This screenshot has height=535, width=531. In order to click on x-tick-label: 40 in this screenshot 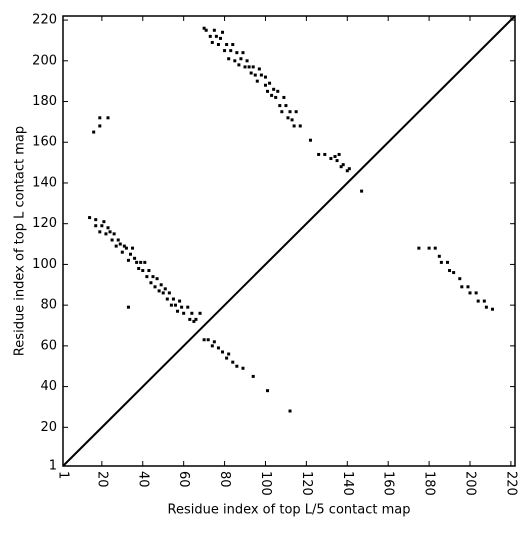, I will do `click(142, 479)`.